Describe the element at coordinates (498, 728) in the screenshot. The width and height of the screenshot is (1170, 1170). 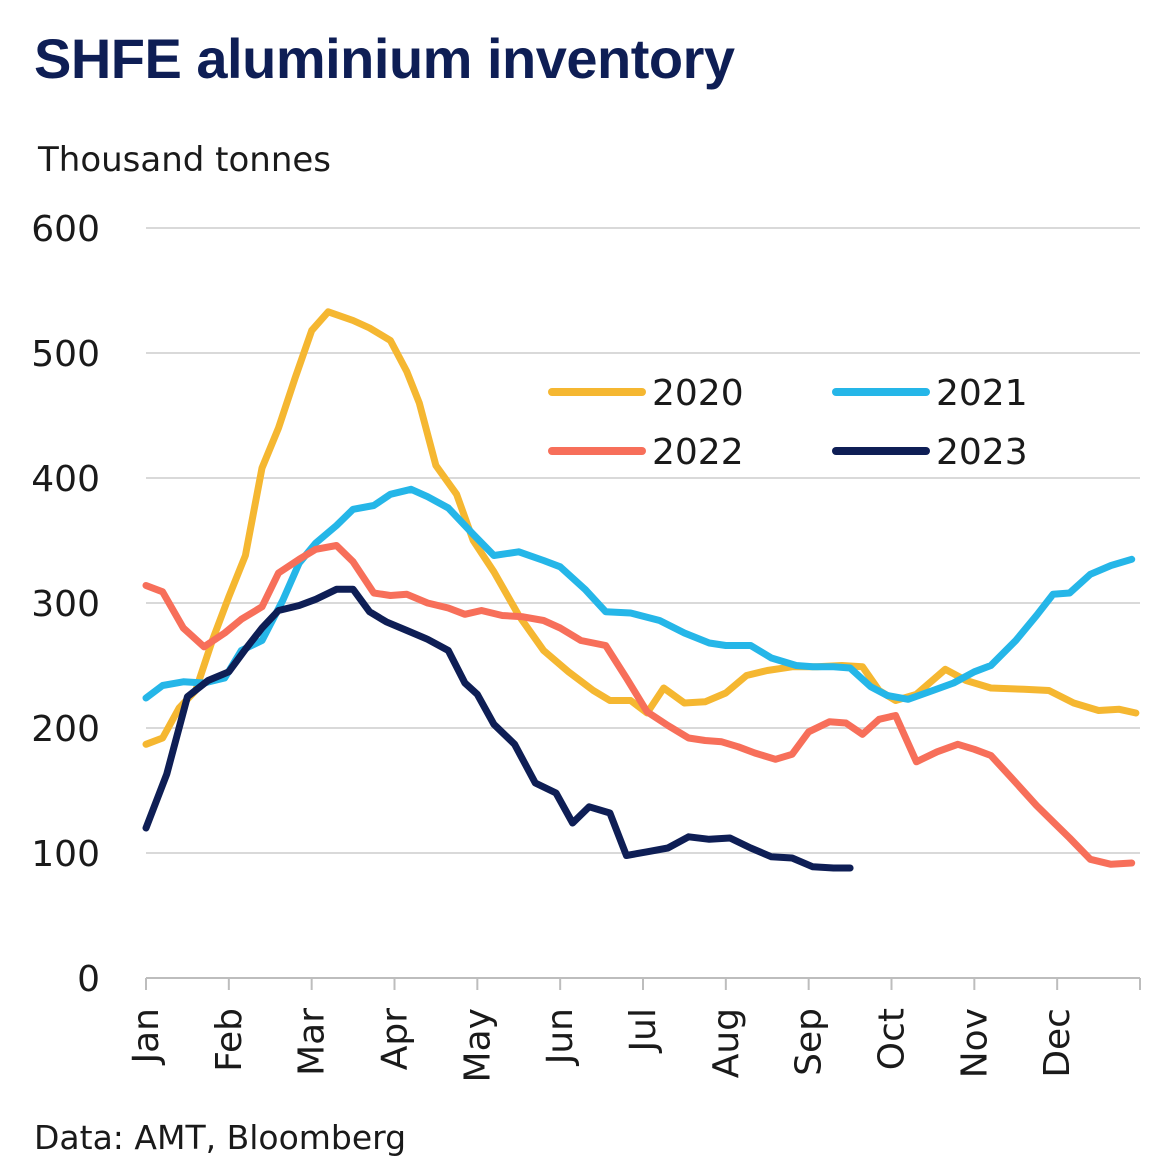
I see `series-line-2023` at that location.